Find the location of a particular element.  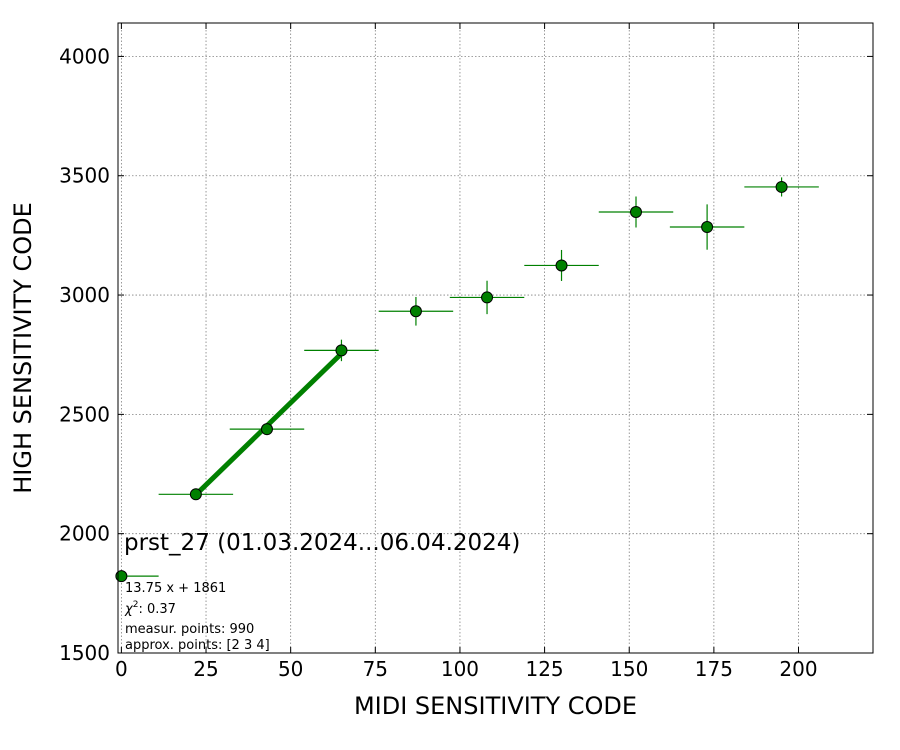

fit-equation: 13.75 x + 1861 is located at coordinates (175, 588).